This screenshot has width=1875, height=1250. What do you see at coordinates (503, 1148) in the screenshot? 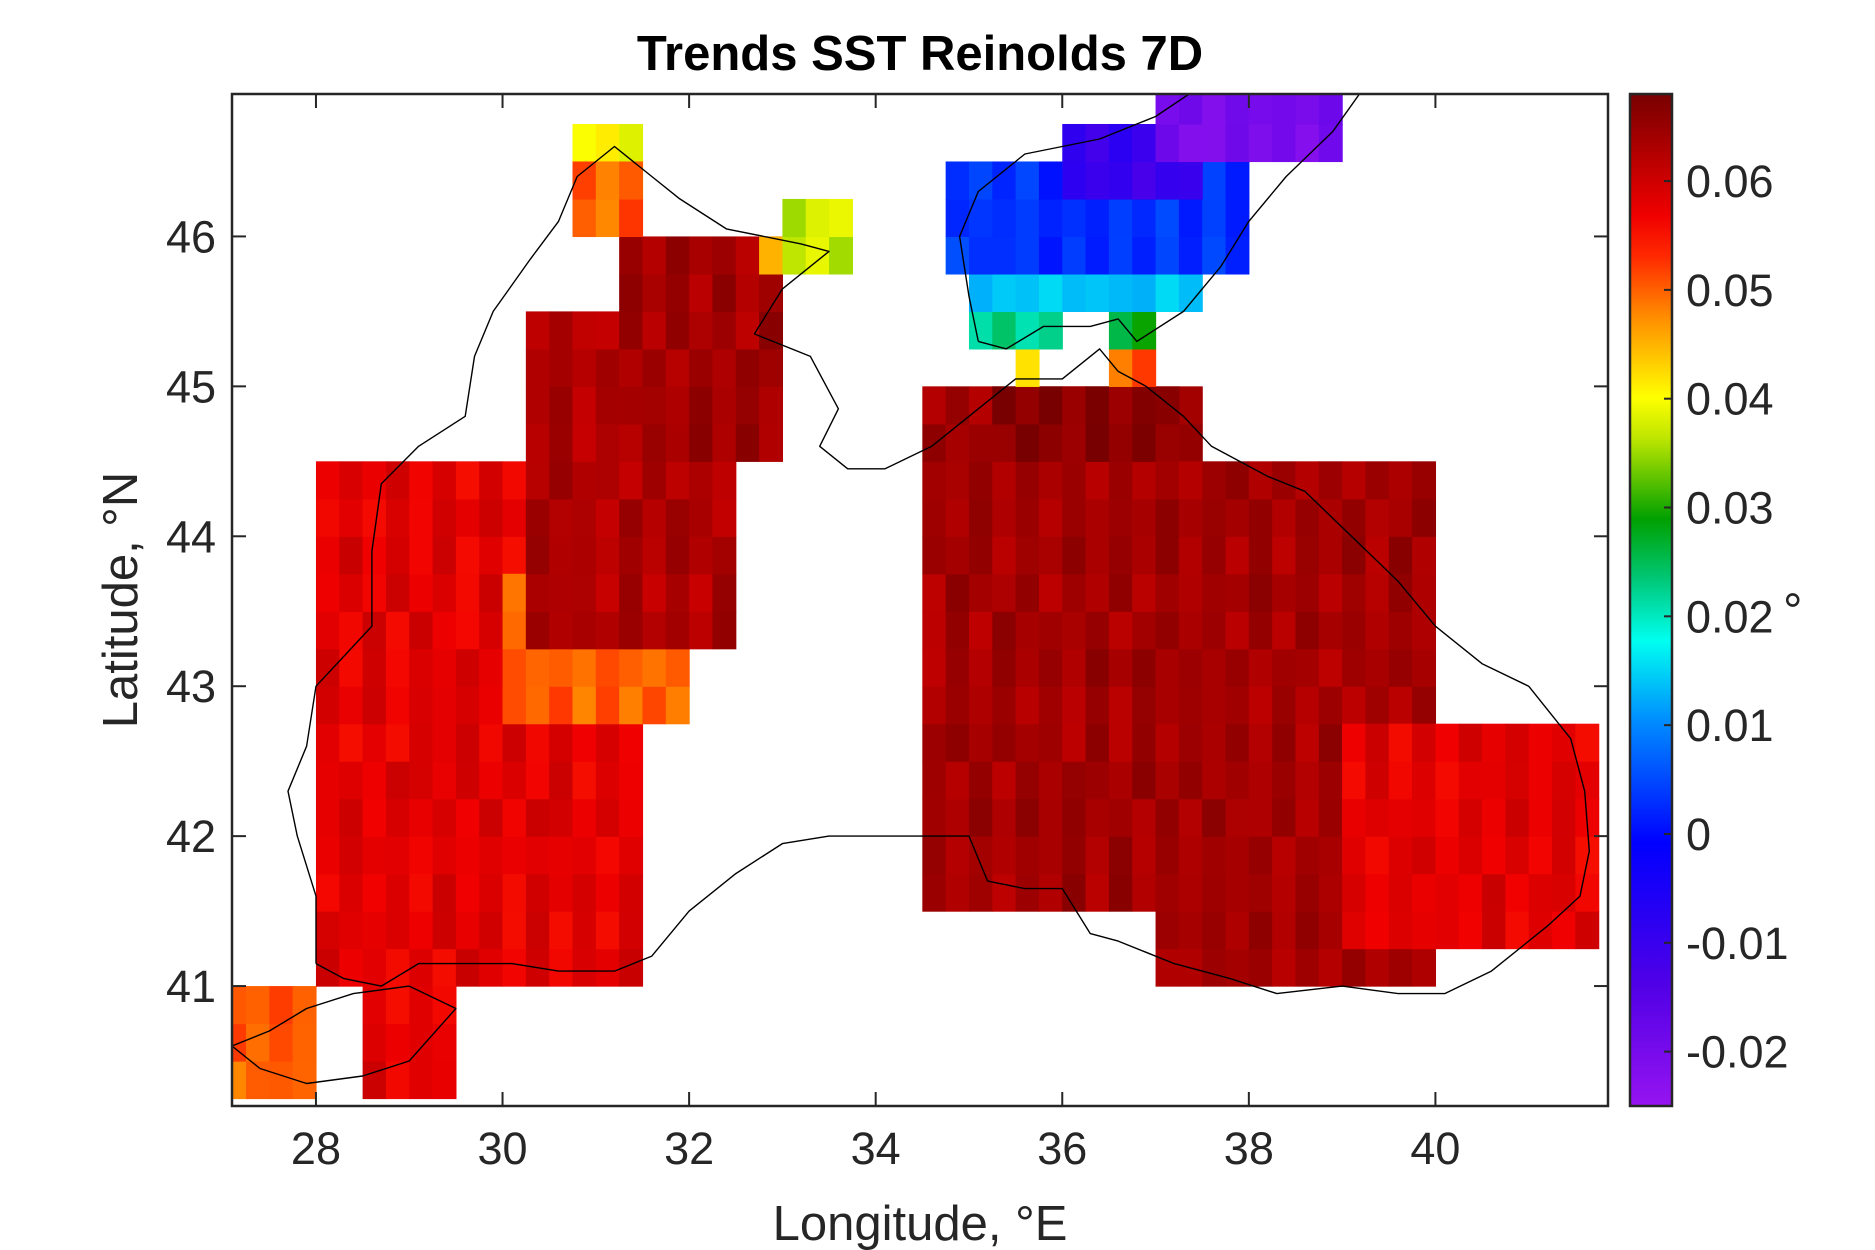
I see `x-tick-label: 30` at bounding box center [503, 1148].